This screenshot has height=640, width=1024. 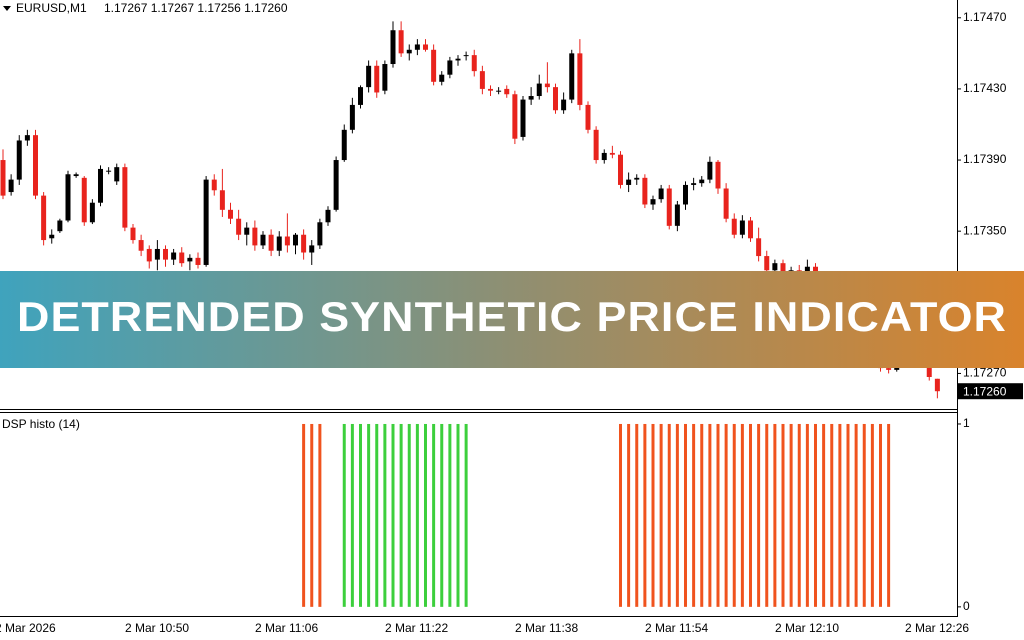 I want to click on x-tick-label: 2 Mar 11:06, so click(x=286, y=628).